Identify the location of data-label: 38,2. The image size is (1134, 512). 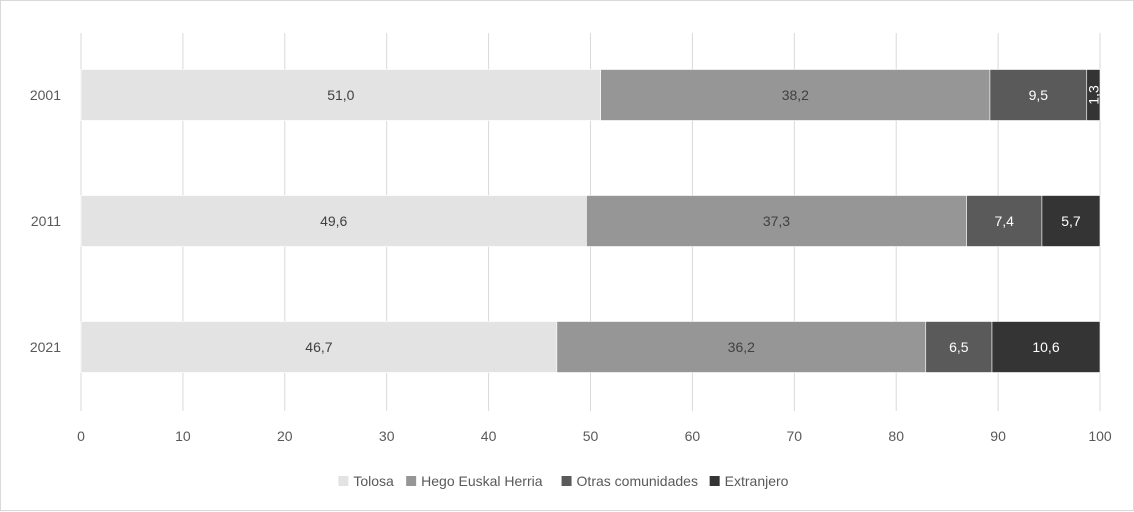
(795, 95).